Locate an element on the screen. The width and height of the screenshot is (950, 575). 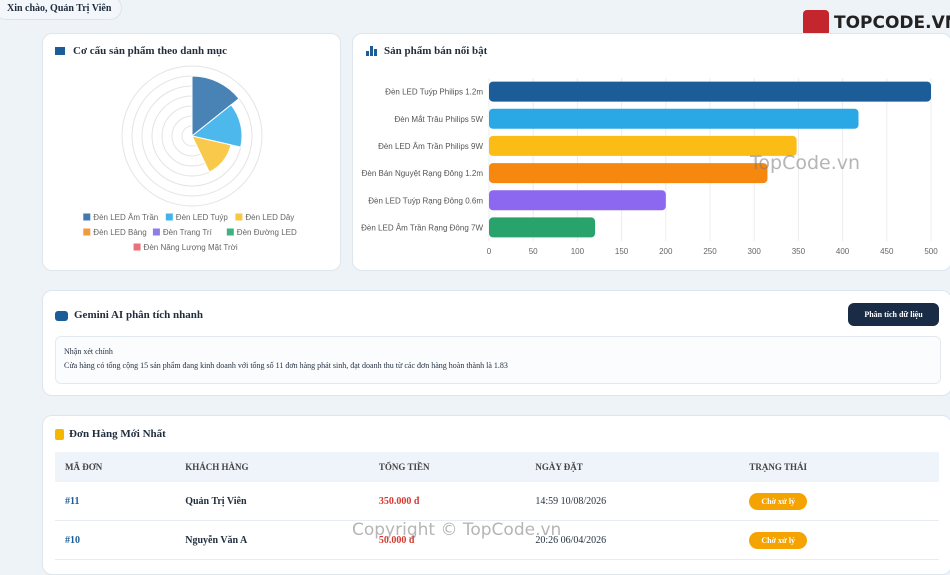
y-tick-label: Đèn LED Âm Trần Rạng Đông 7W is located at coordinates (422, 227).